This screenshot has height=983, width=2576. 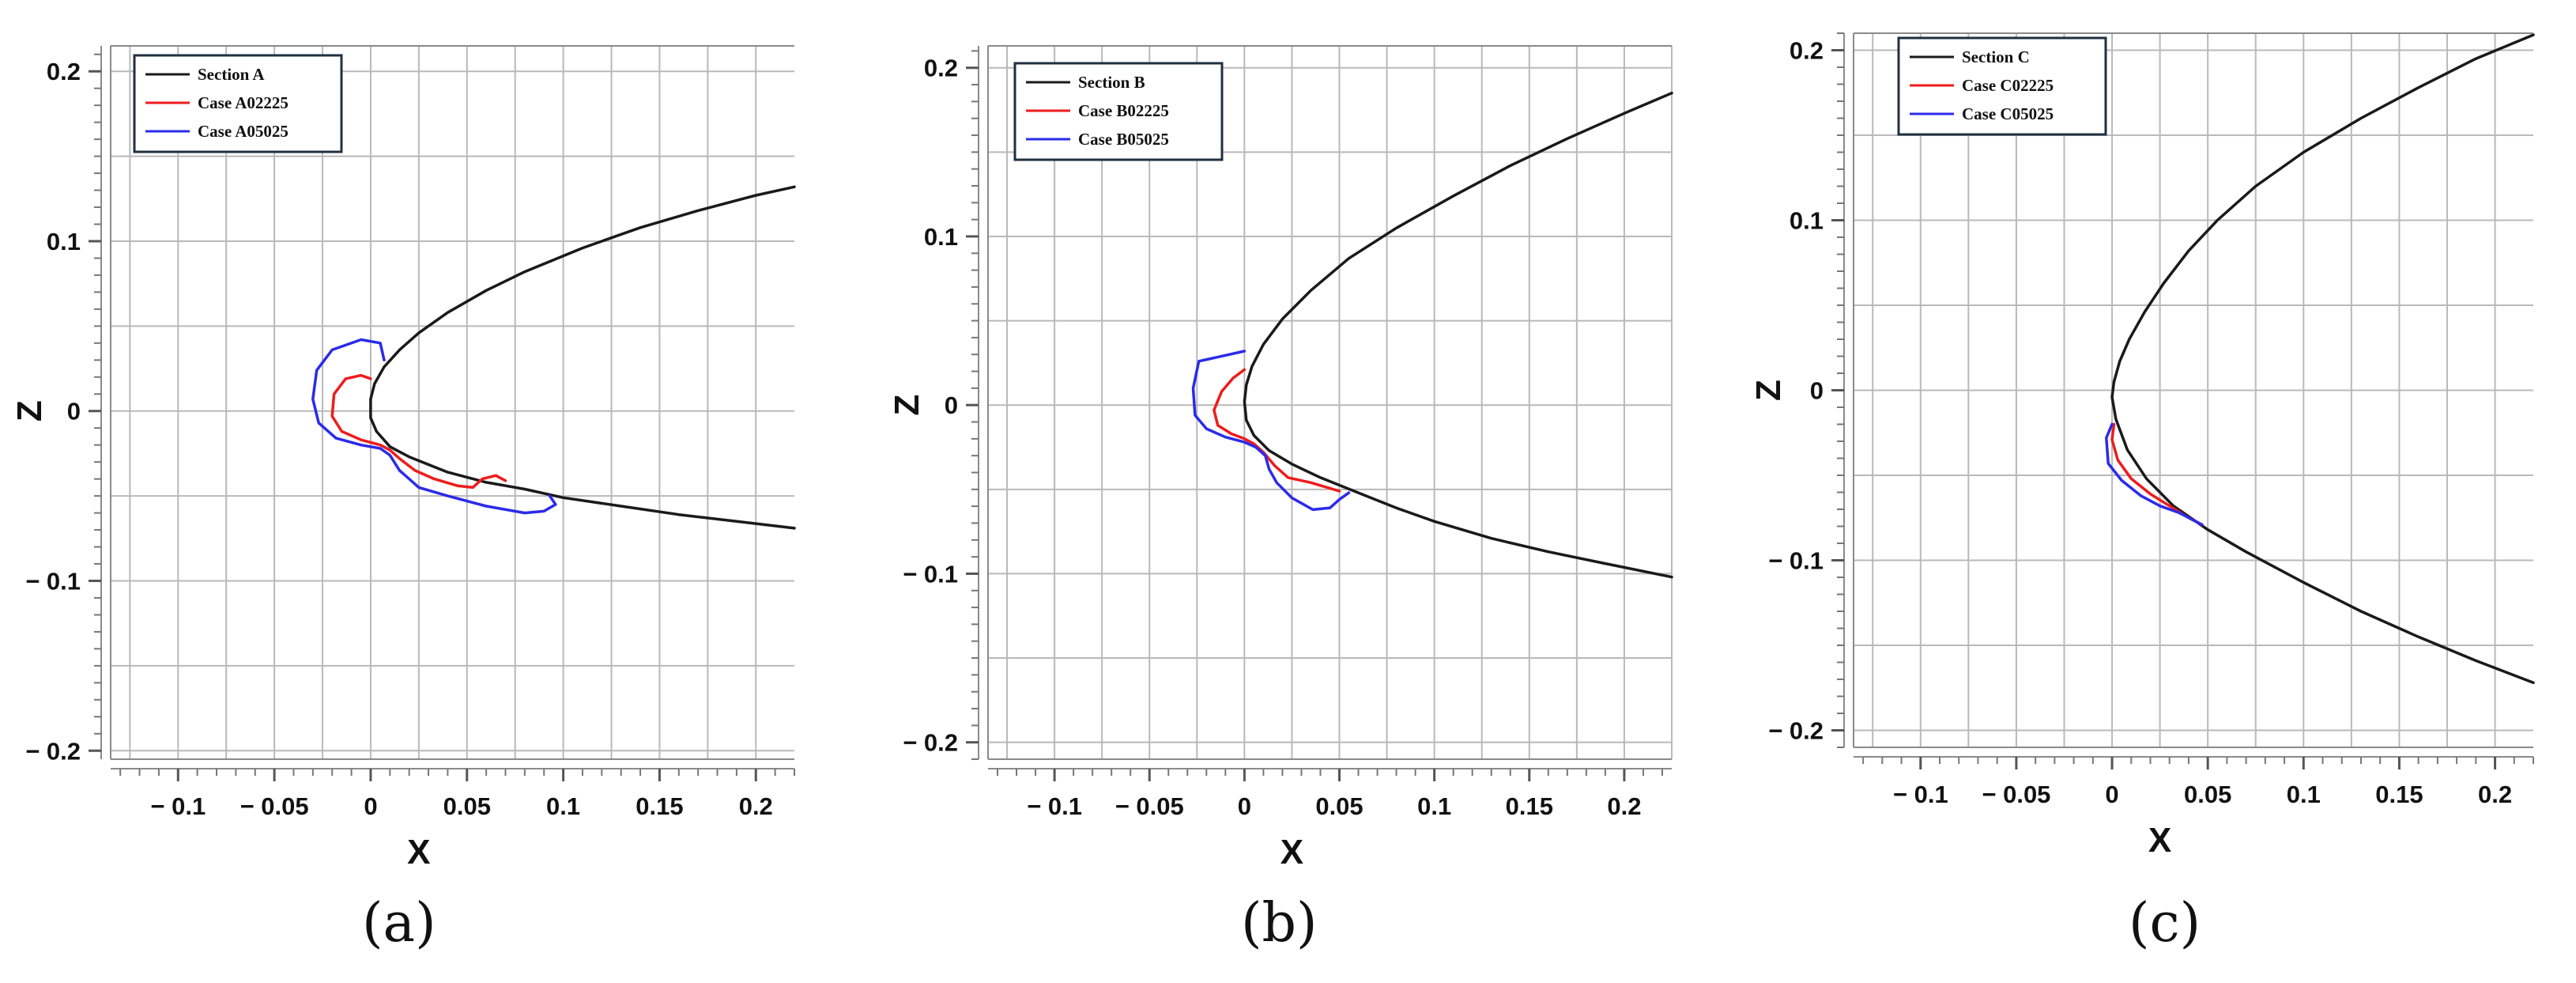 I want to click on series-line-a-case02225, so click(x=418, y=431).